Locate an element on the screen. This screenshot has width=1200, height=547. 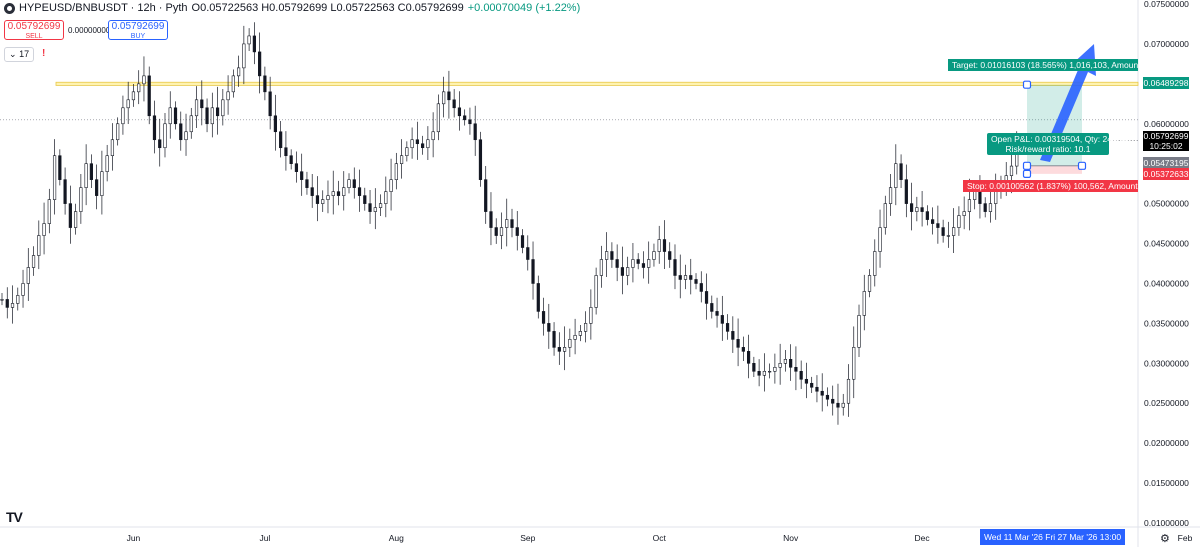
buy-label: BUY is located at coordinates (138, 36).